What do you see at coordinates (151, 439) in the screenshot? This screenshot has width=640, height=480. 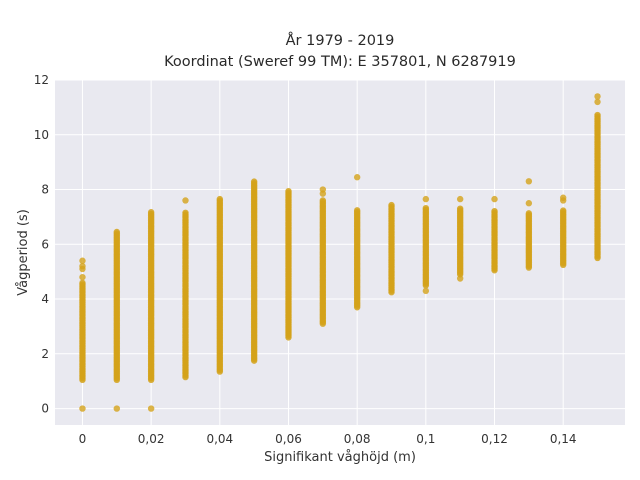 I see `x-tick-label: 0,02` at bounding box center [151, 439].